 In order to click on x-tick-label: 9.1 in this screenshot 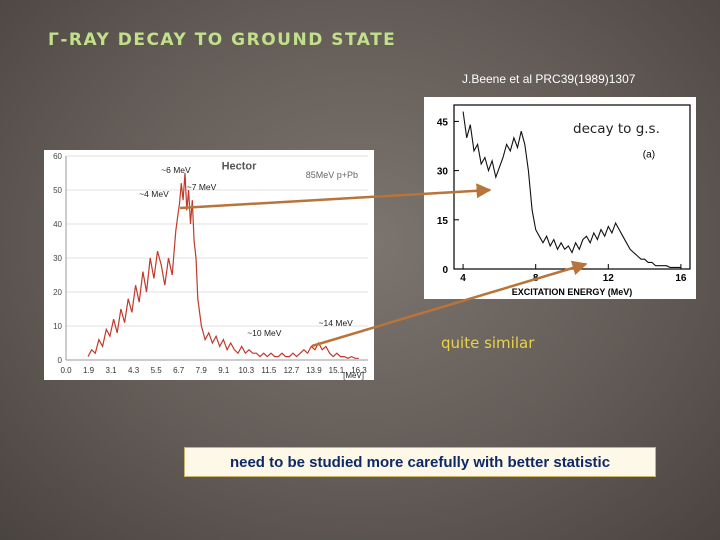, I will do `click(224, 370)`.